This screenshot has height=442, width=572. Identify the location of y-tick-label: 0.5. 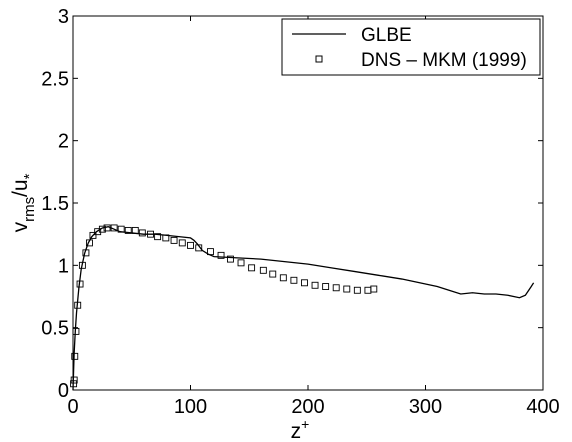
(55, 329).